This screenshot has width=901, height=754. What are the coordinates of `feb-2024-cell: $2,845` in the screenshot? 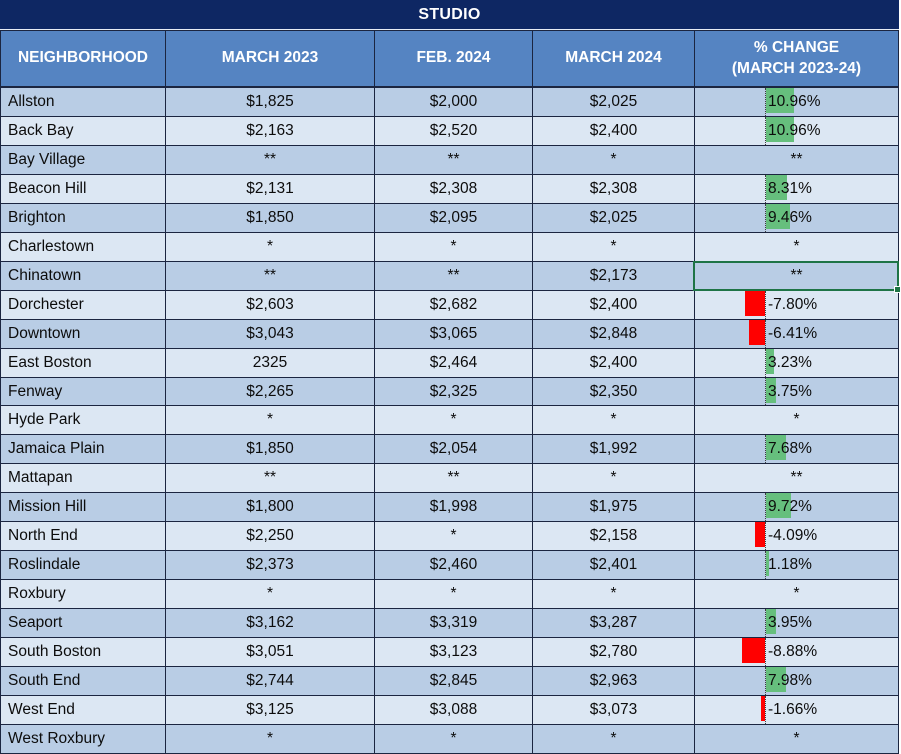 It's located at (454, 682).